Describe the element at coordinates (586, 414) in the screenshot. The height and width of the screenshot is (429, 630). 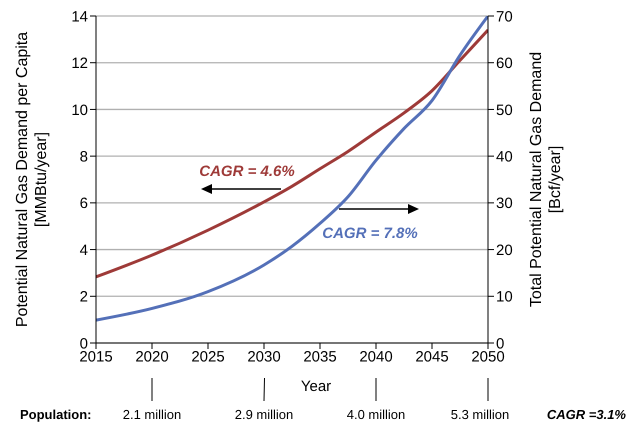
I see `text: CAGR =3.1%` at that location.